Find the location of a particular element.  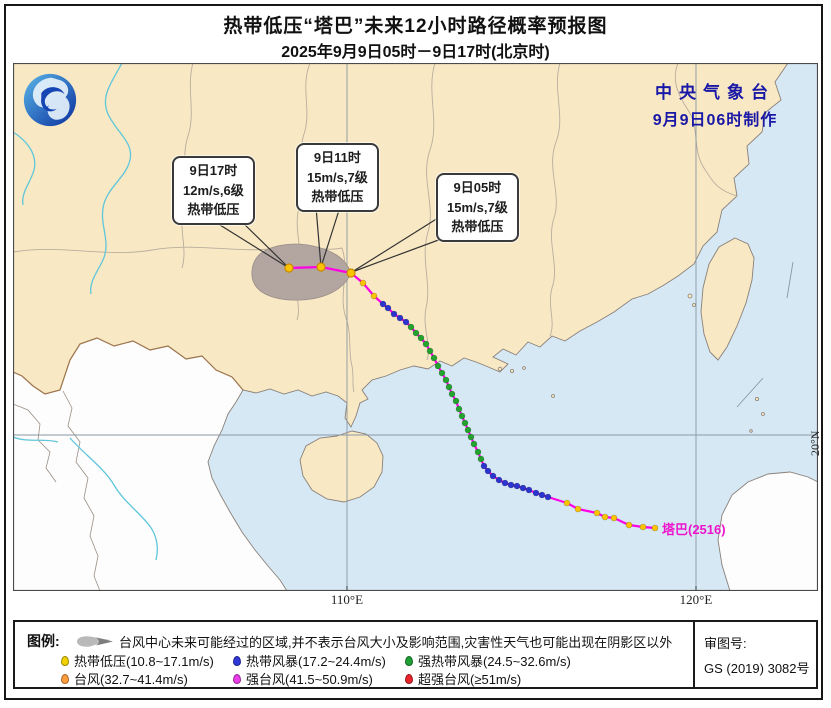

agency-credit: 中央气象台 9月9日06时制作 is located at coordinates (710, 104).